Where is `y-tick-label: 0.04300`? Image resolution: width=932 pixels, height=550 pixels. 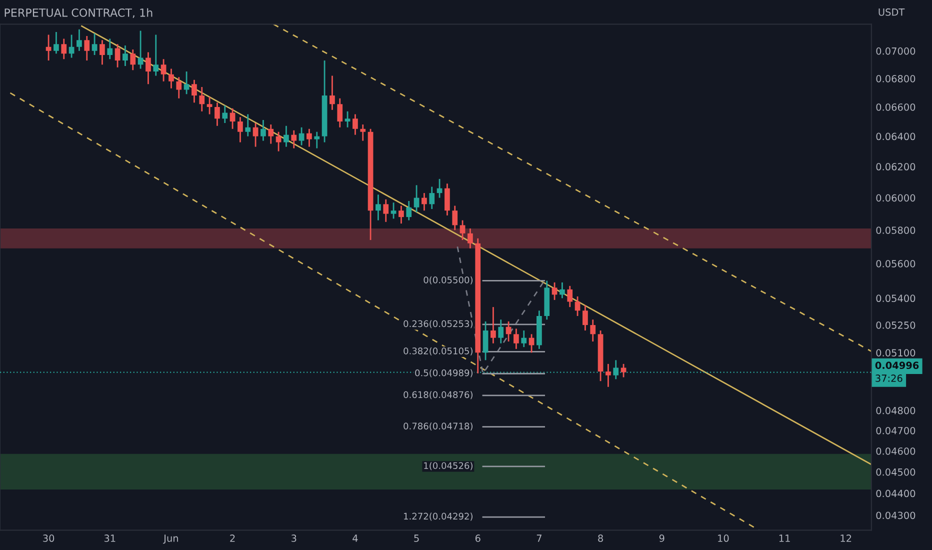
y-tick-label: 0.04300 is located at coordinates (896, 516).